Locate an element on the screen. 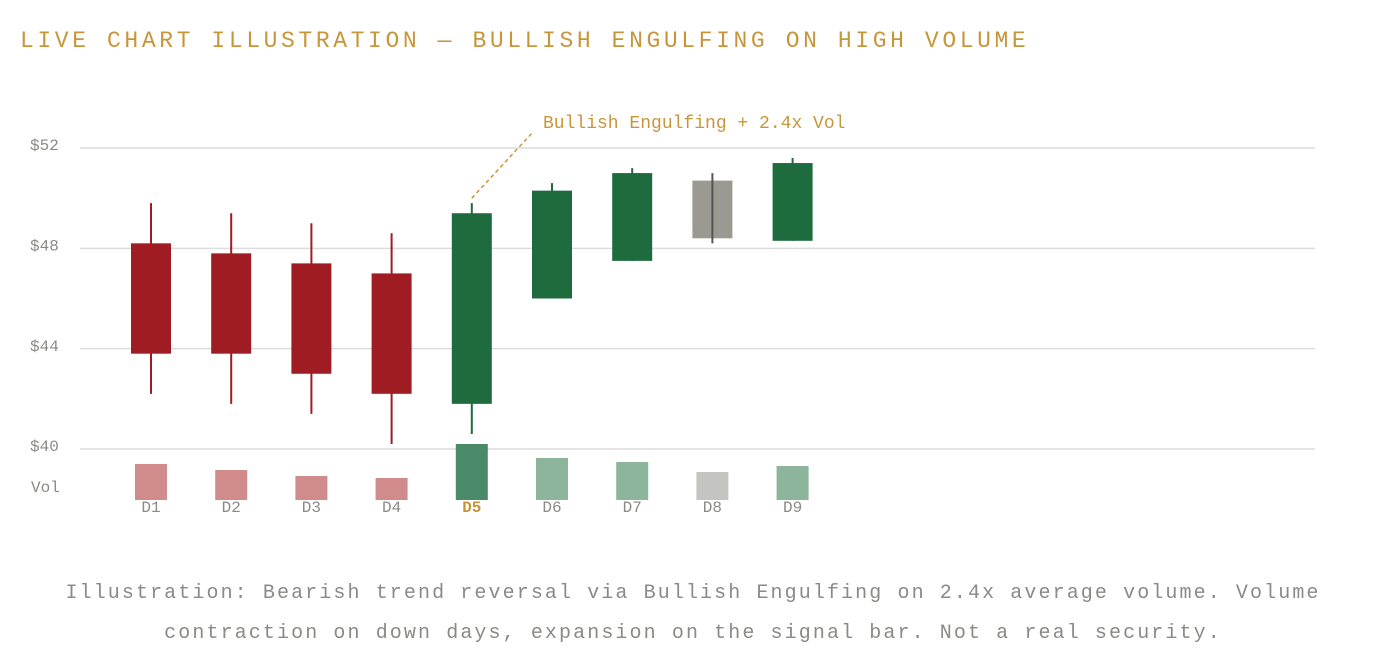 The height and width of the screenshot is (670, 1386). y-tick-label: $48 is located at coordinates (44, 247).